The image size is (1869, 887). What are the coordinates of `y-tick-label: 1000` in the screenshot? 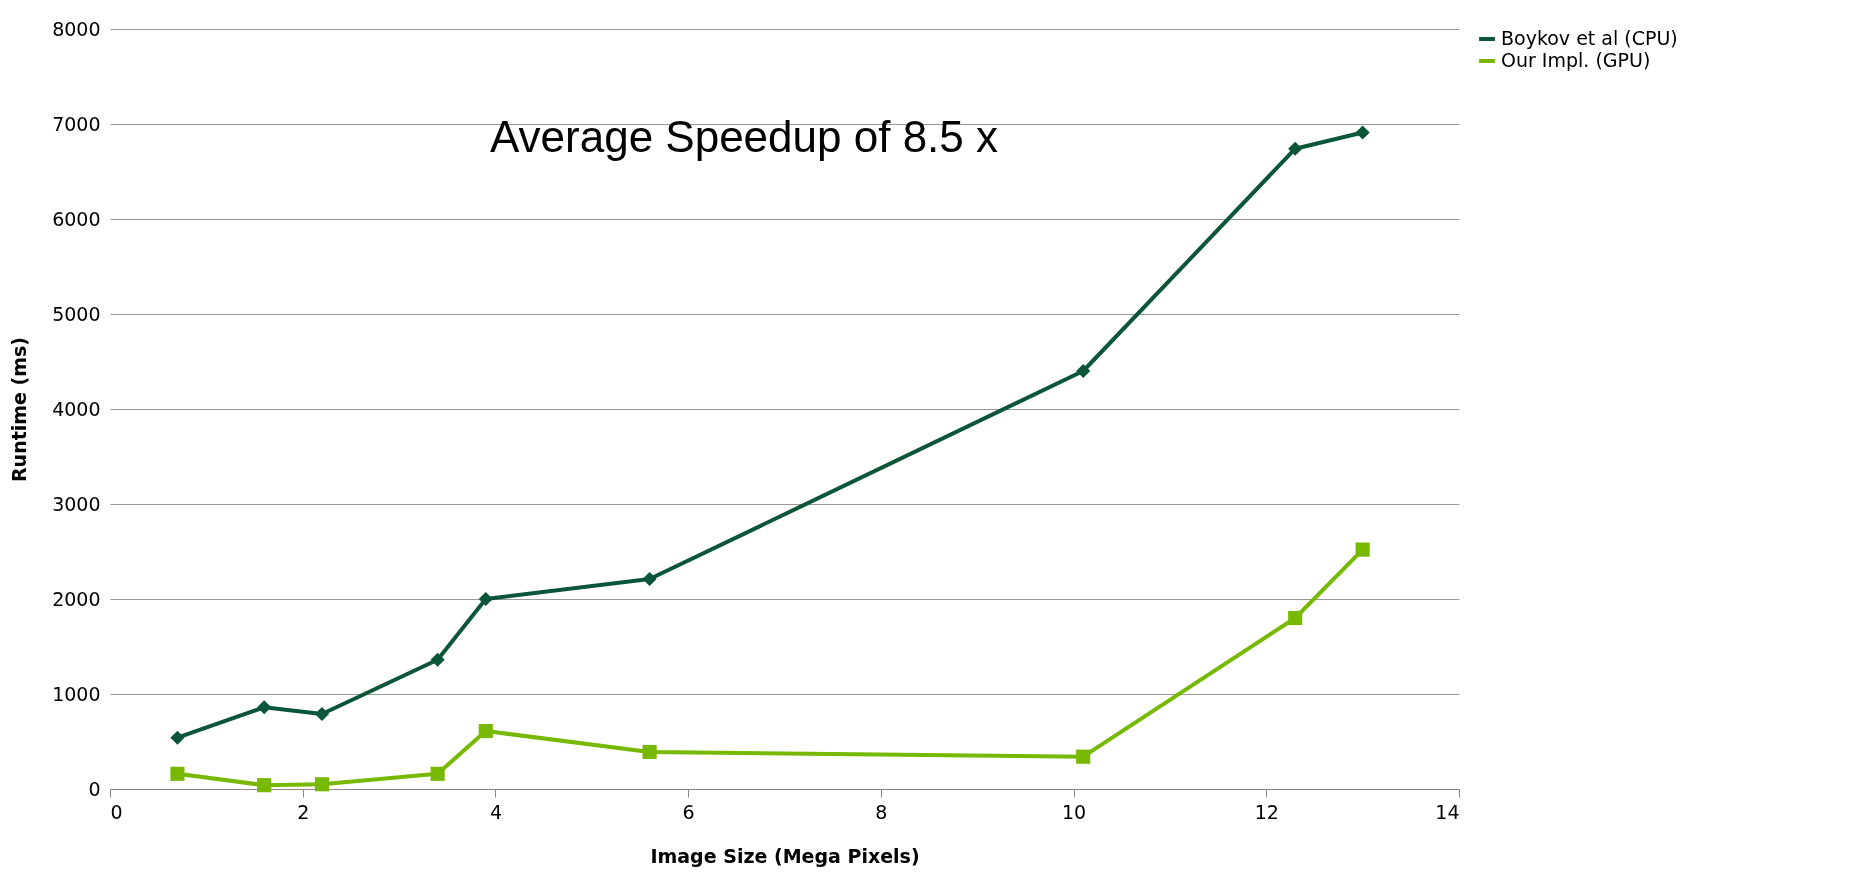 It's located at (76, 693).